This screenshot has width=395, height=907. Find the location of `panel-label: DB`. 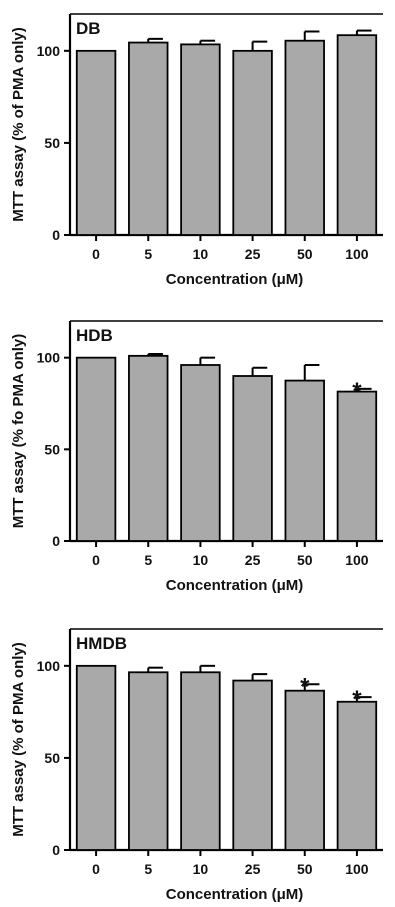

panel-label: DB is located at coordinates (88, 28).